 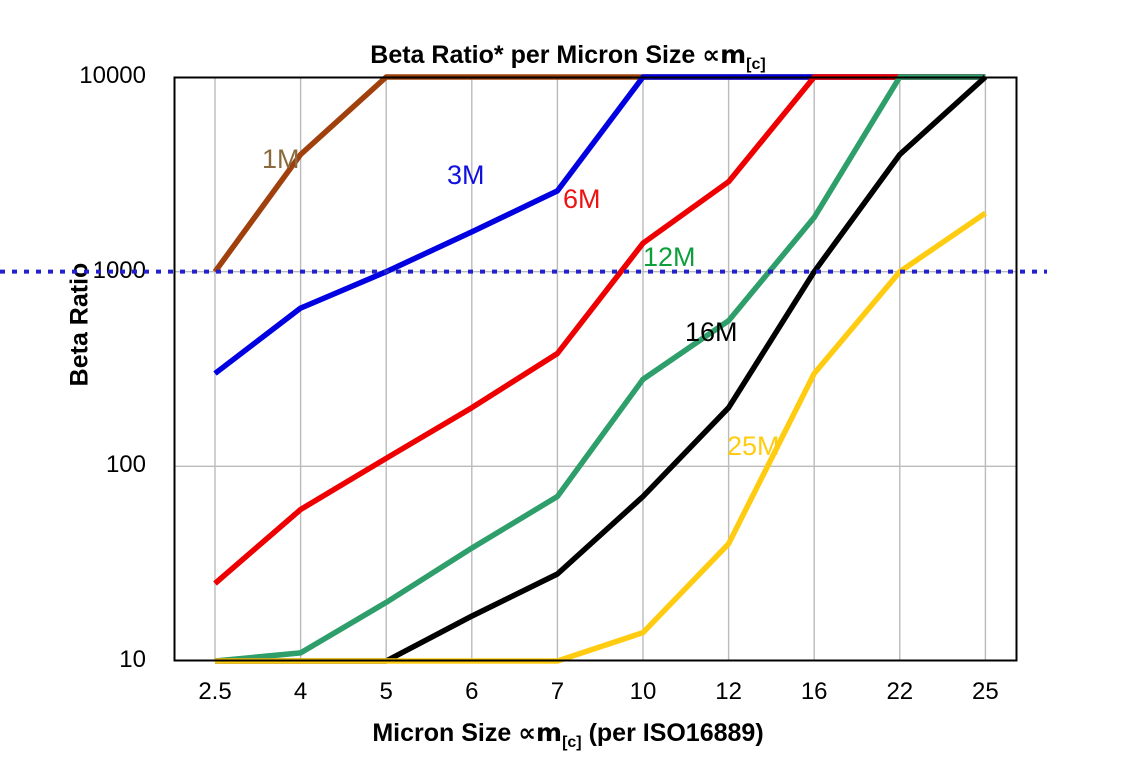 I want to click on y-tick-label: 1000, so click(x=119, y=270).